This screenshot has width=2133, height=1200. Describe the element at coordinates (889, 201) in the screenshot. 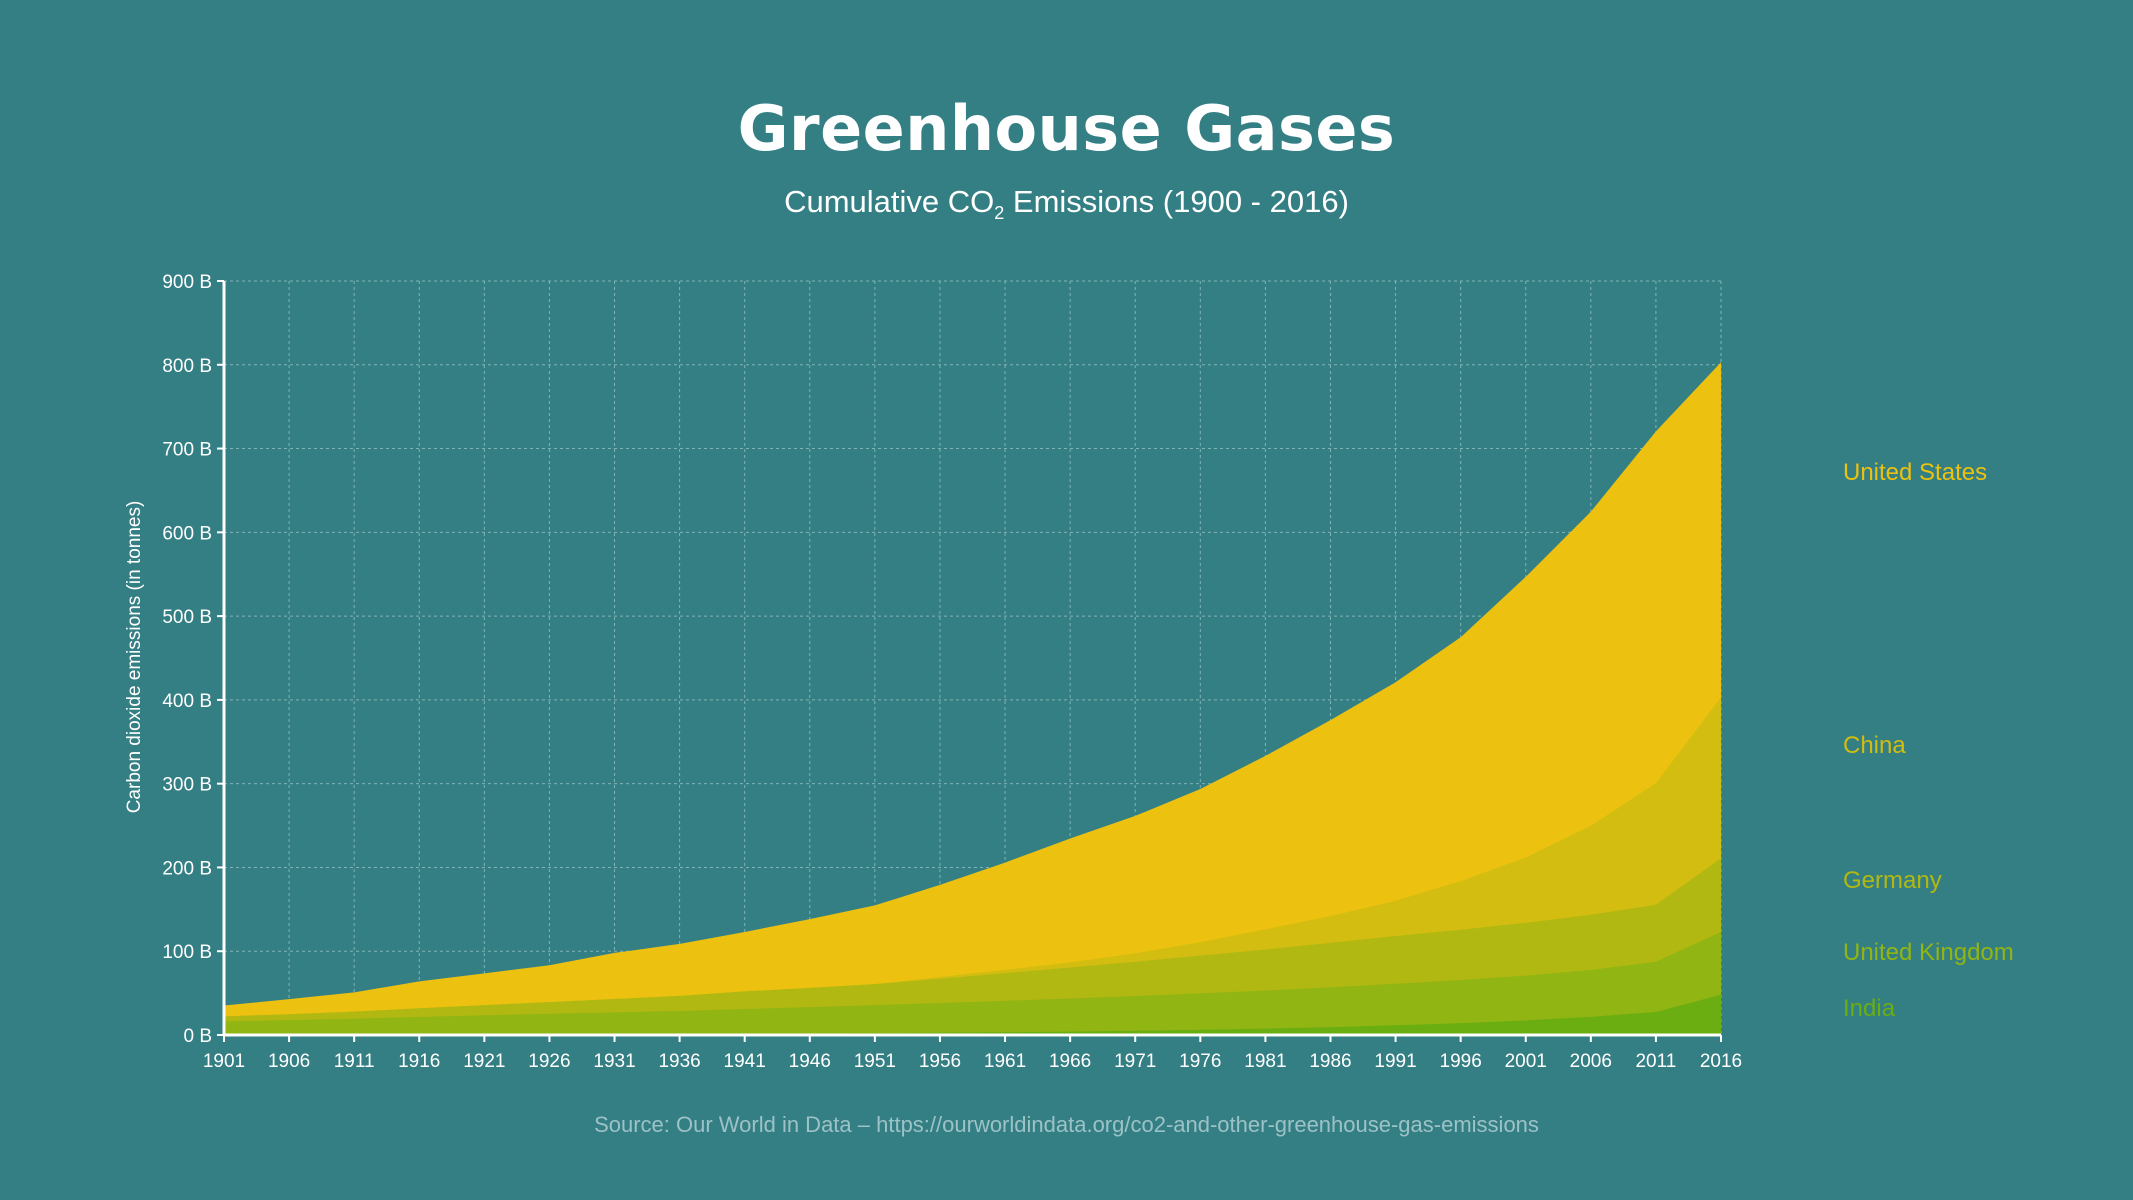

I see `subtitle-prefix: Cumulative CO` at that location.